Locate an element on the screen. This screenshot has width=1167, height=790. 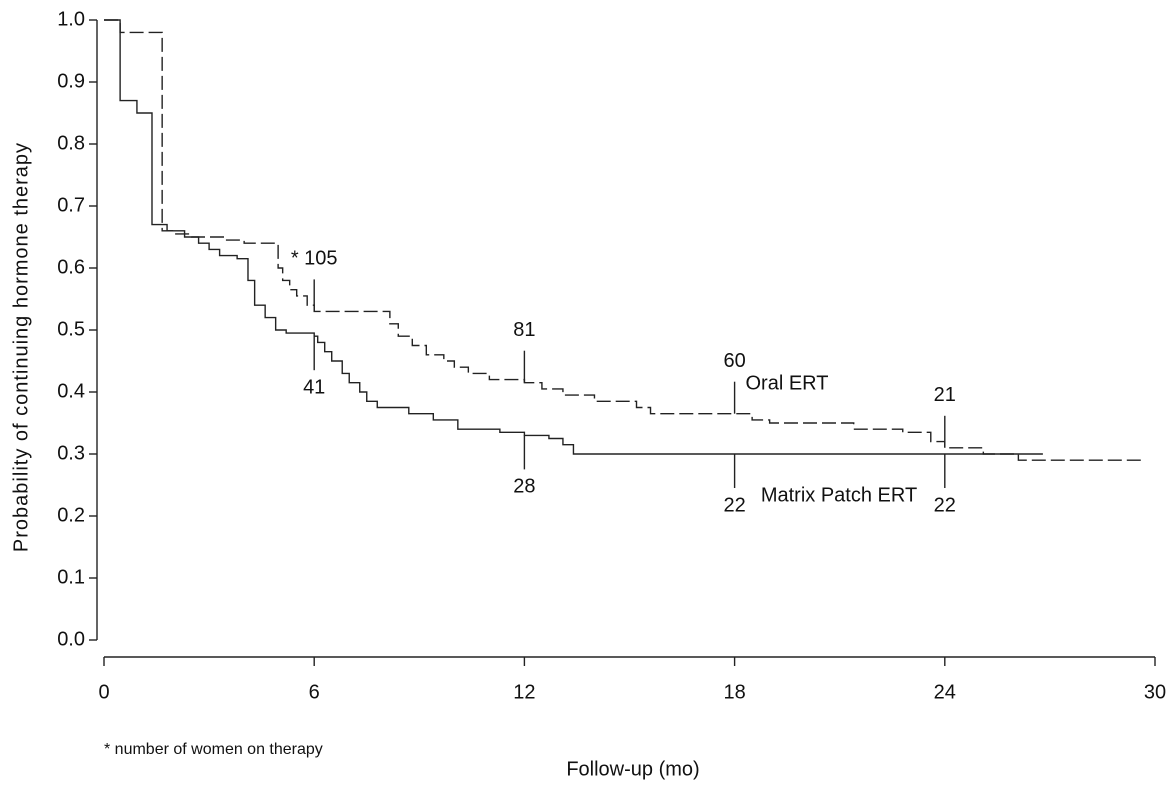
x-tick-label: 18 is located at coordinates (734, 692).